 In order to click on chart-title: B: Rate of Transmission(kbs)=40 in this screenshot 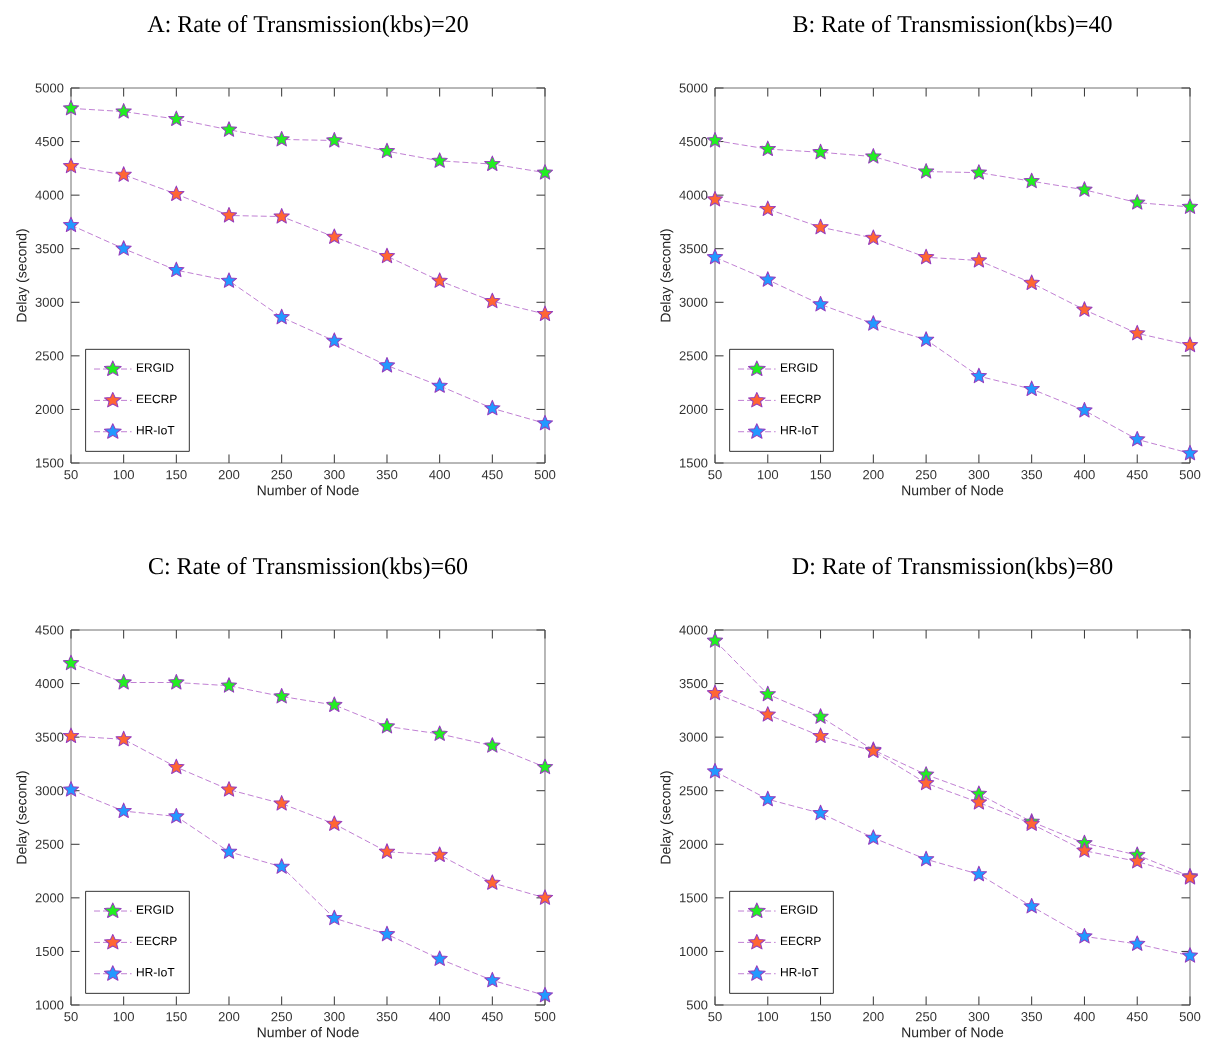, I will do `click(952, 26)`.